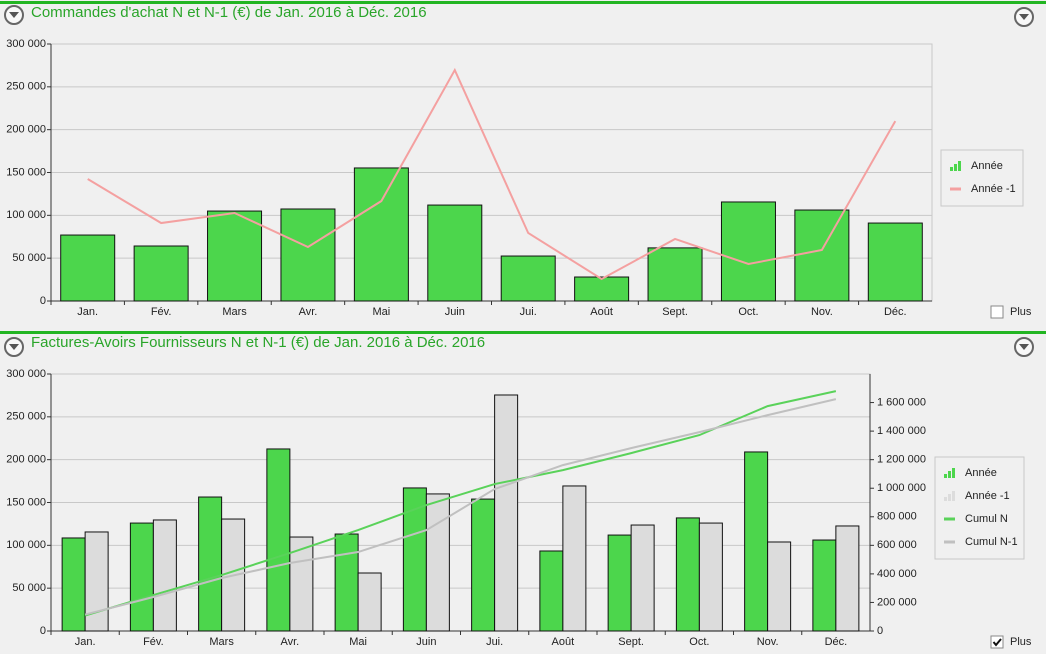 This screenshot has width=1046, height=654. I want to click on y2-tick-label: 0, so click(880, 631).